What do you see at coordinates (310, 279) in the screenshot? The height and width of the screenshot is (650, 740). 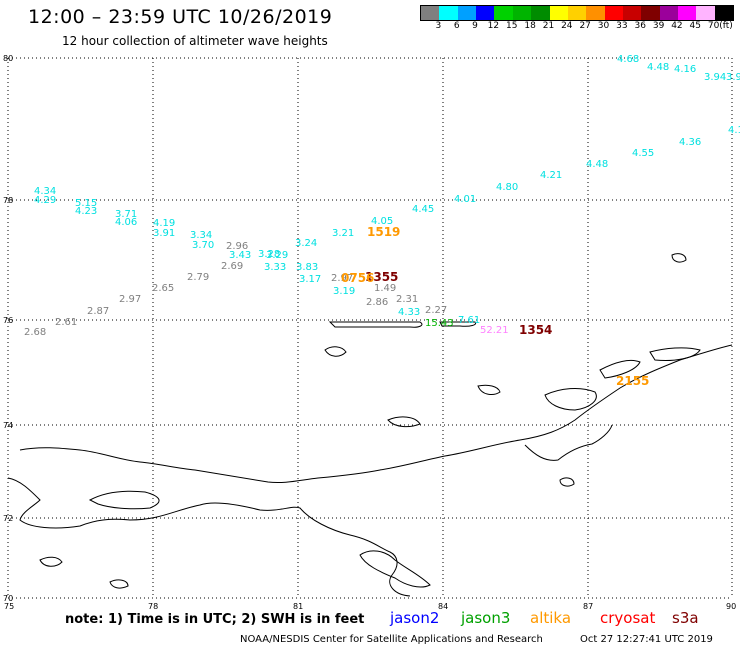 I see `wave-height-label: 3.17` at bounding box center [310, 279].